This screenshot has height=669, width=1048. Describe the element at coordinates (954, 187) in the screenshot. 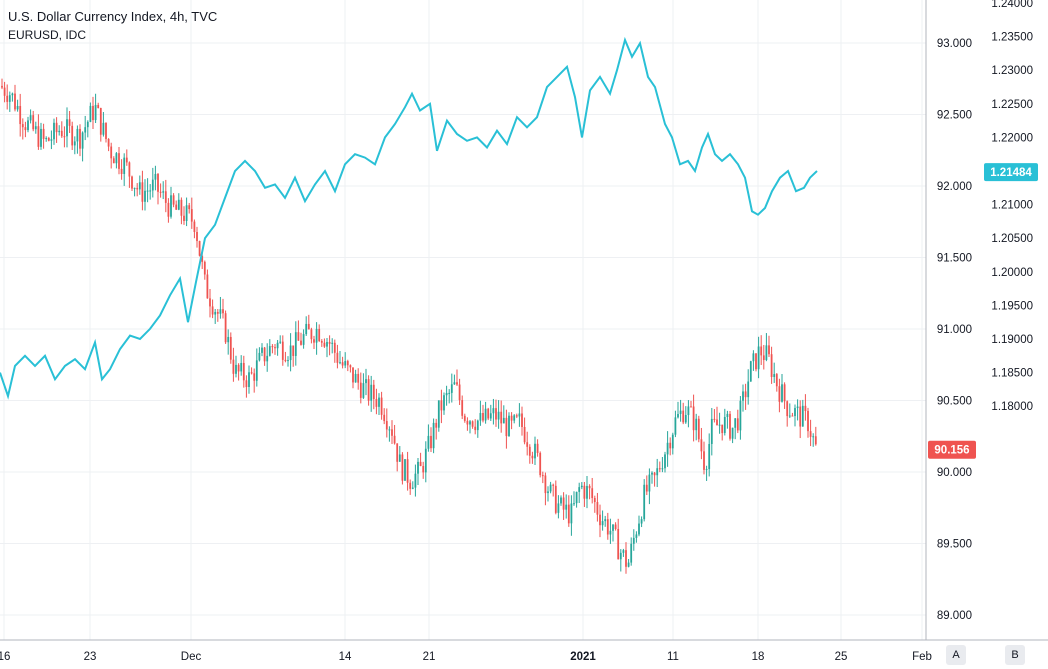

I see `dxy-tick-label: 92.000` at that location.